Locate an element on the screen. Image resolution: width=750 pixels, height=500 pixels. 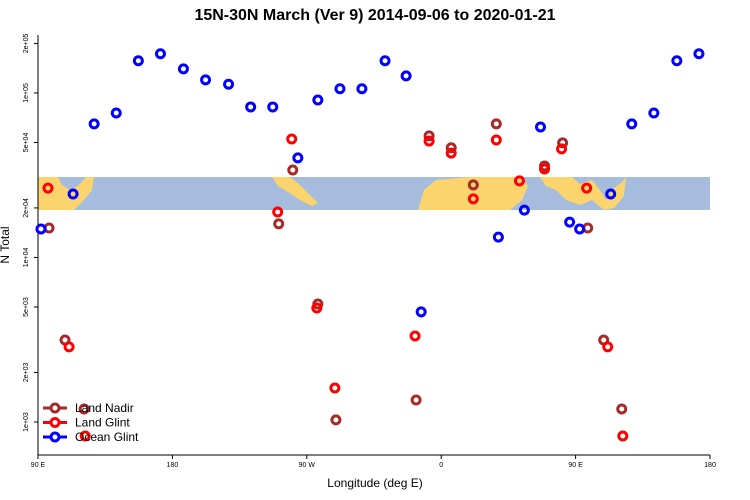
legend-label: Land Nadir is located at coordinates (104, 408).